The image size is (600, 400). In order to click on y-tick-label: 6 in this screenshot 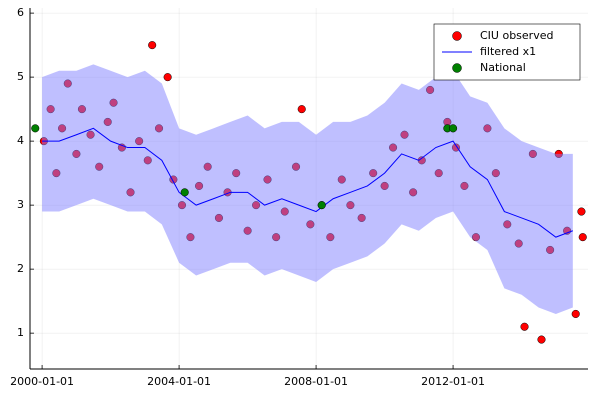, I will do `click(20, 12)`.